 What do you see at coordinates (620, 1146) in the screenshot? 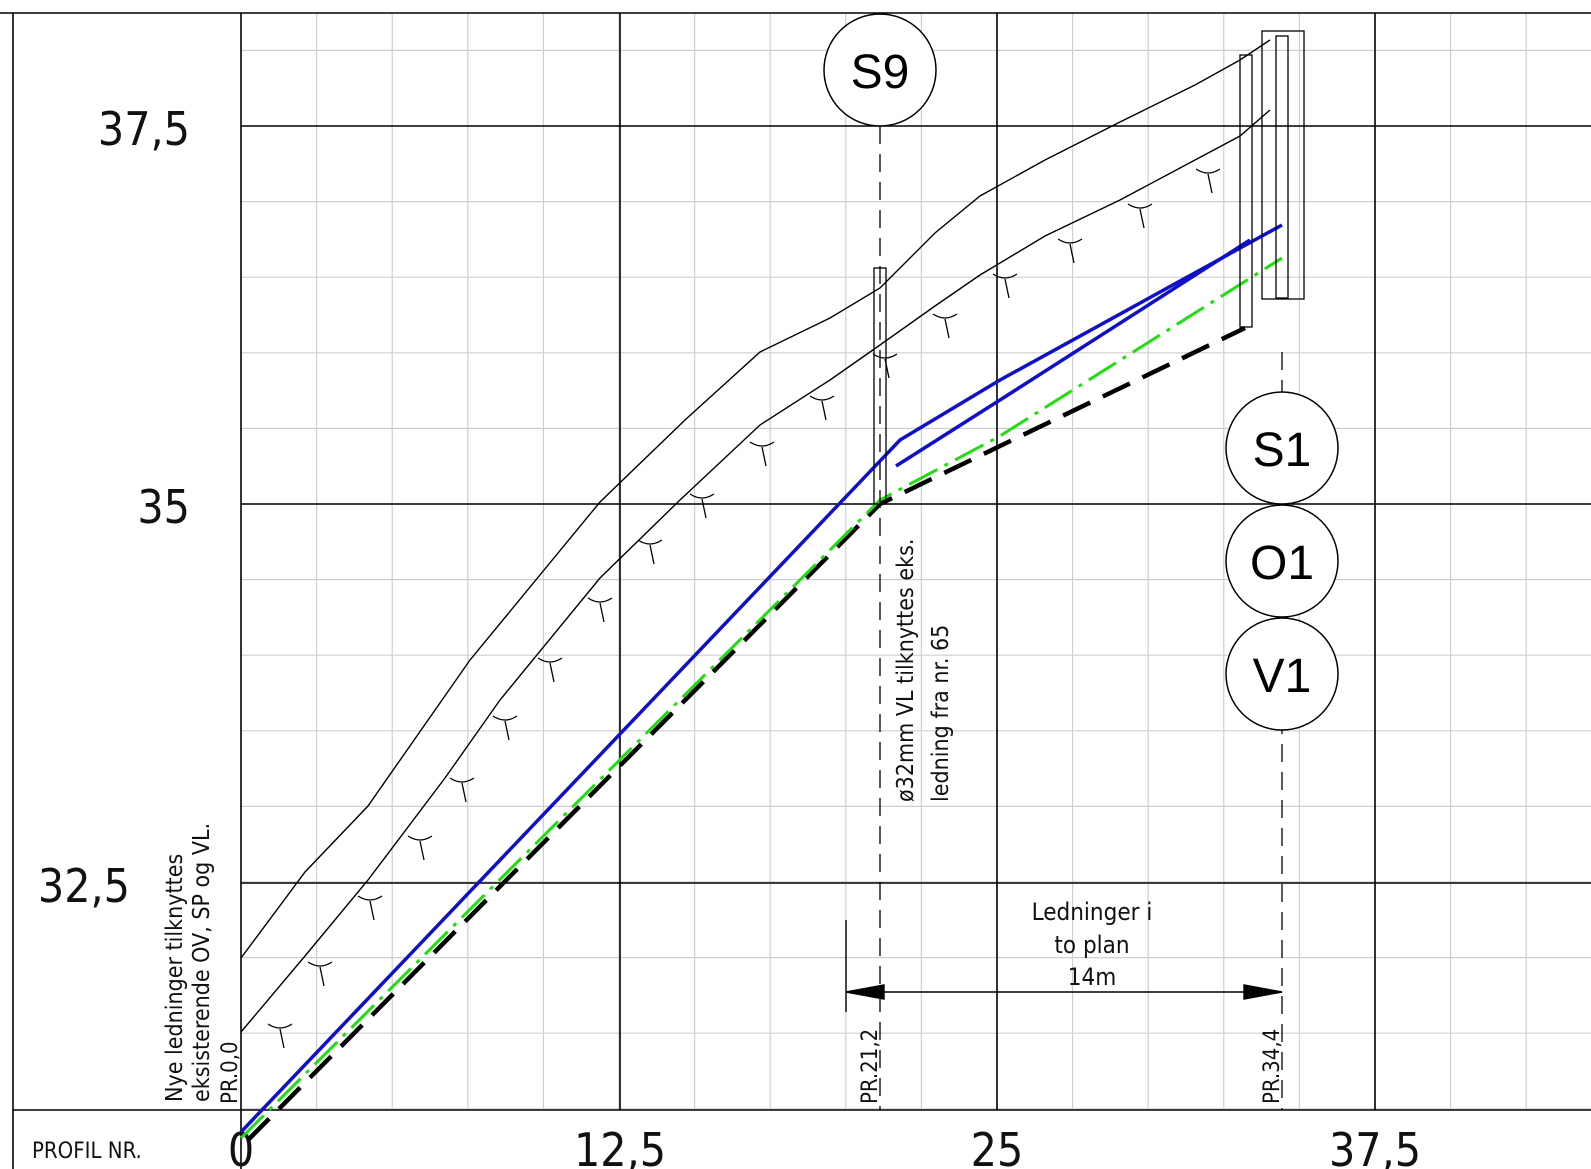
I see `x-tick-12-5: 12,5` at bounding box center [620, 1146].